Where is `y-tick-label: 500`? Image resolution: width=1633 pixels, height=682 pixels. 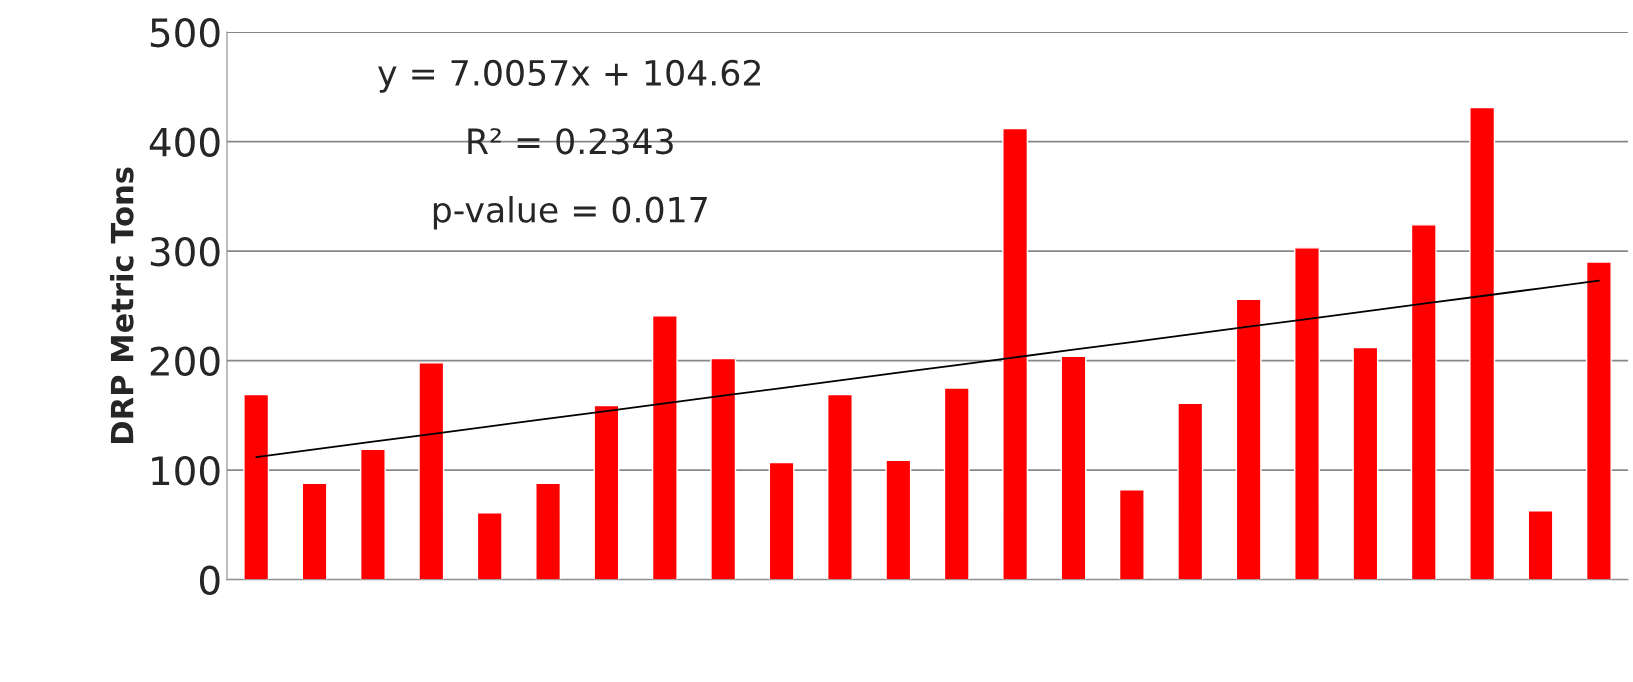 y-tick-label: 500 is located at coordinates (185, 32).